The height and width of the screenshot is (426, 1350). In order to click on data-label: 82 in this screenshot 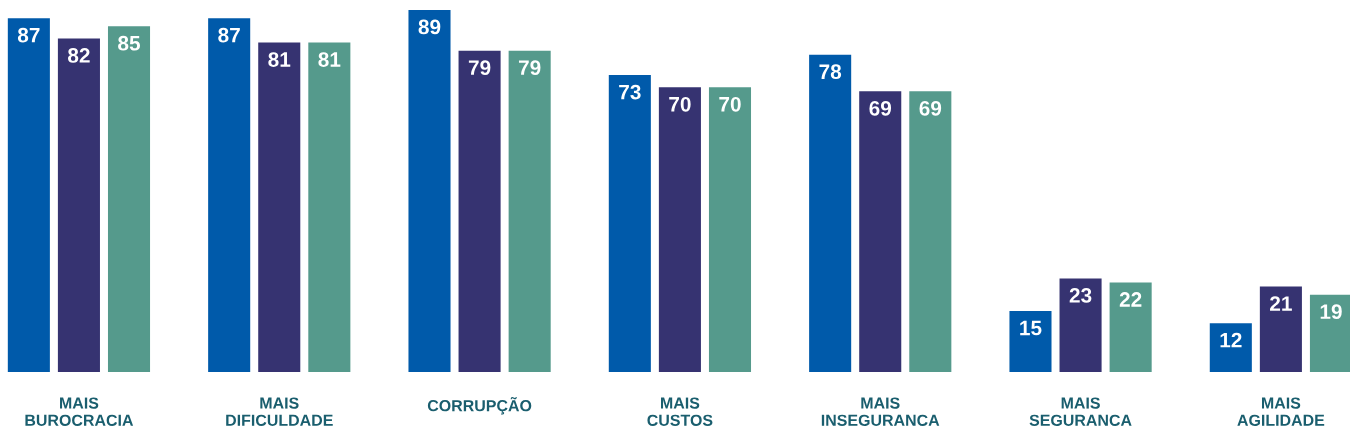, I will do `click(79, 55)`.